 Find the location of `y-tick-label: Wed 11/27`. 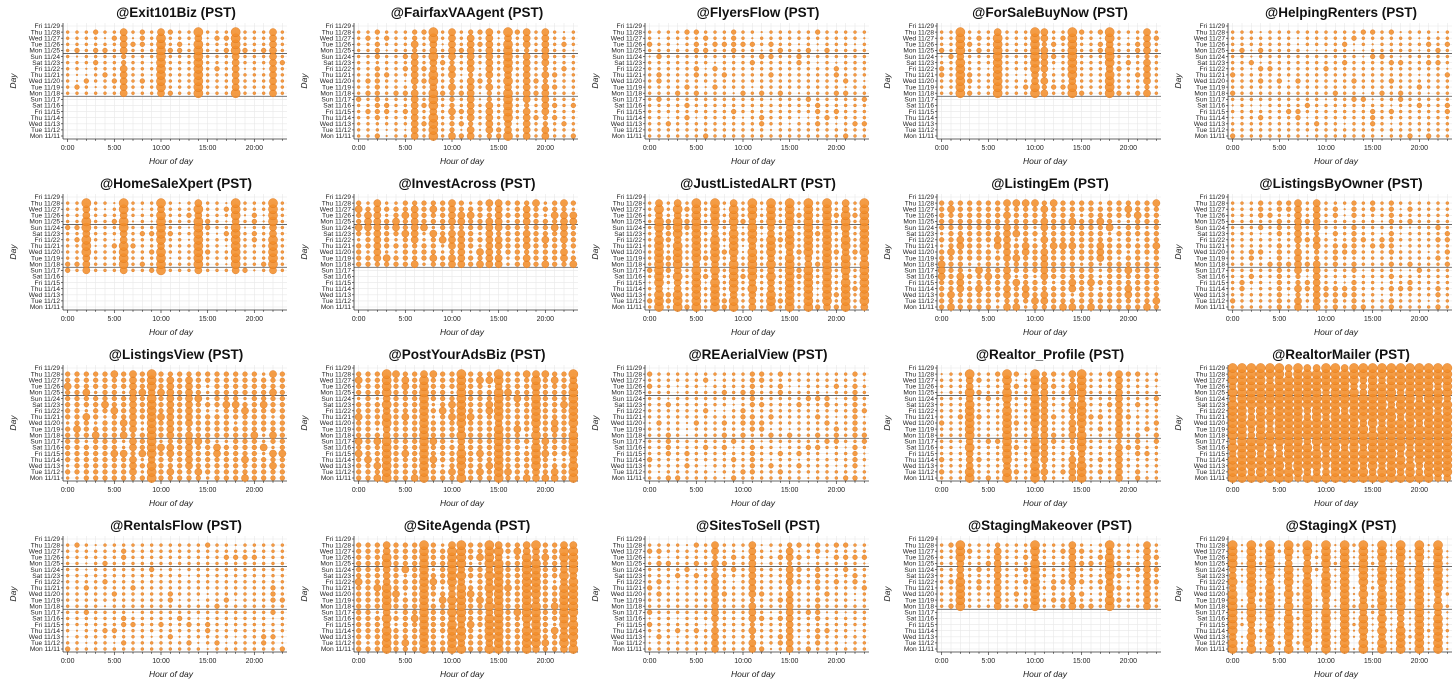

y-tick-label: Wed 11/27 is located at coordinates (336, 38).